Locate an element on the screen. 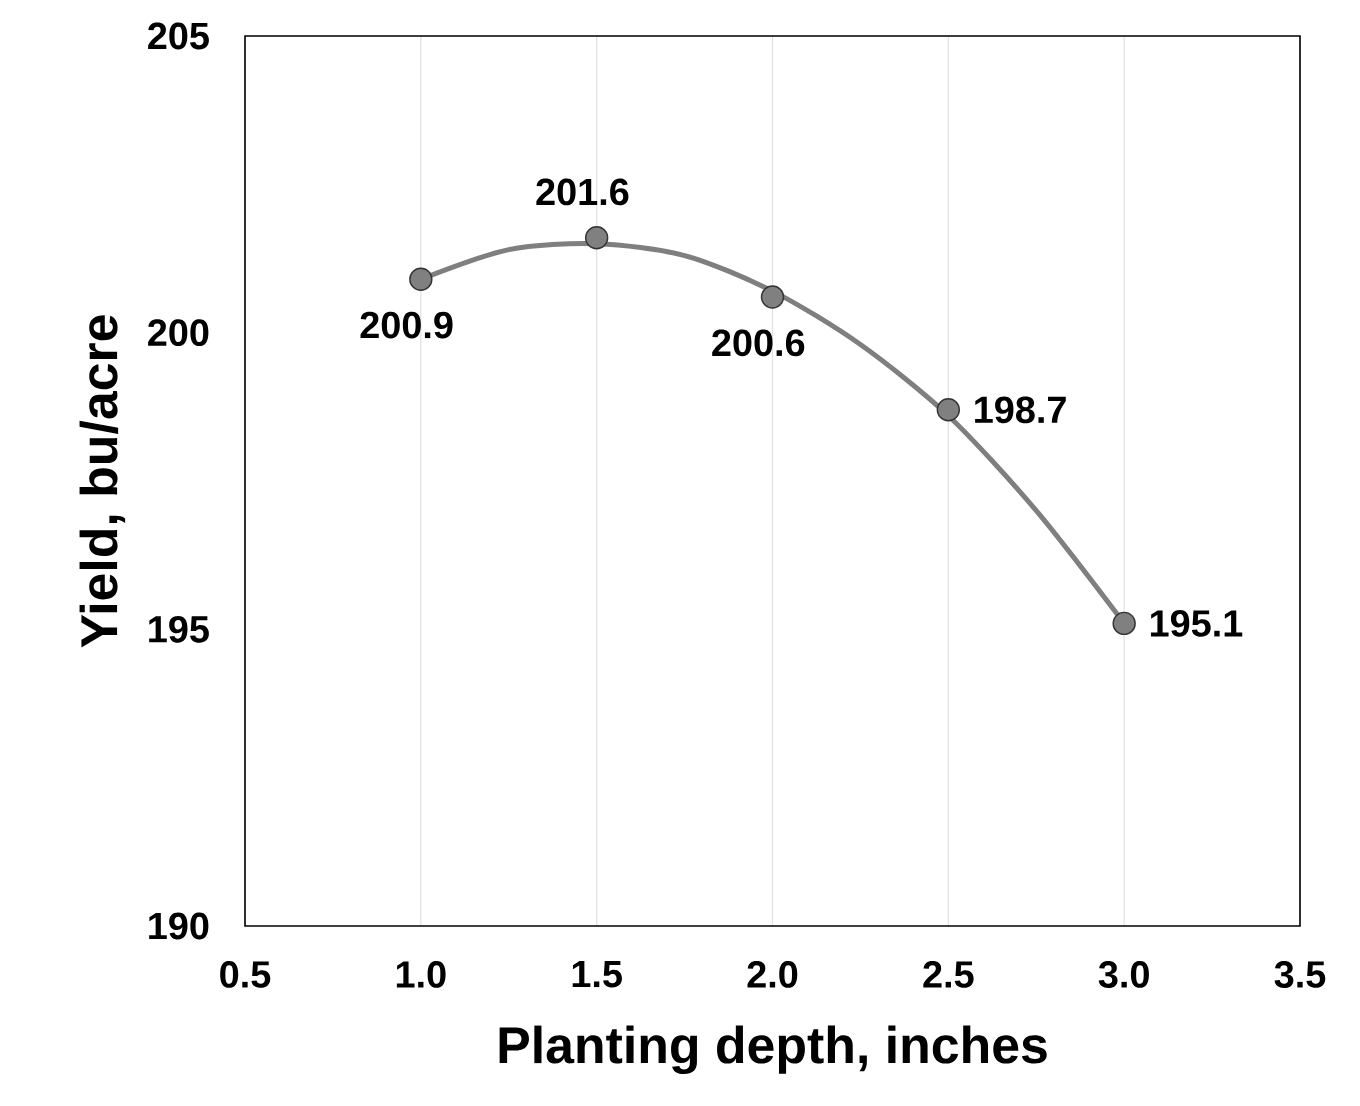  data-label: 201.6 is located at coordinates (582, 192).